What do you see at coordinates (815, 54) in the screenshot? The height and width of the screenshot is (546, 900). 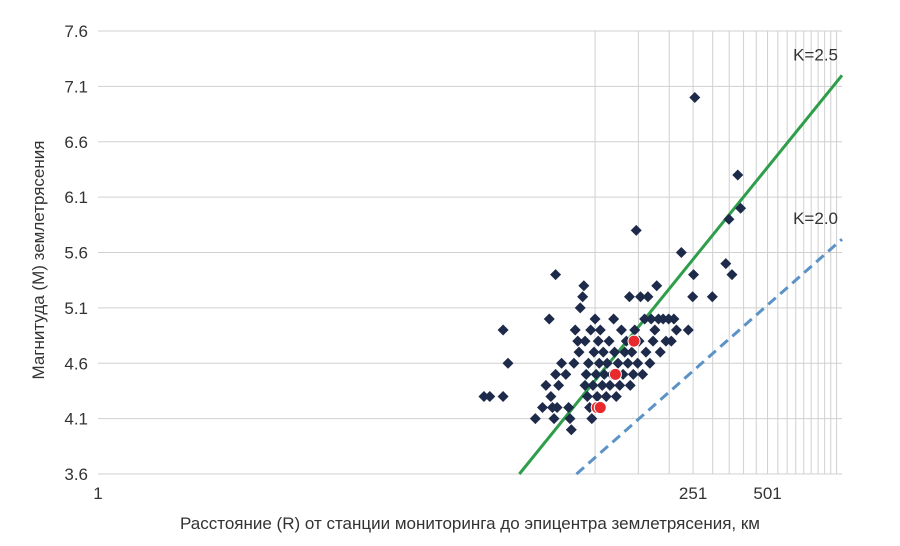 I see `reference-line-label: K=2.5` at bounding box center [815, 54].